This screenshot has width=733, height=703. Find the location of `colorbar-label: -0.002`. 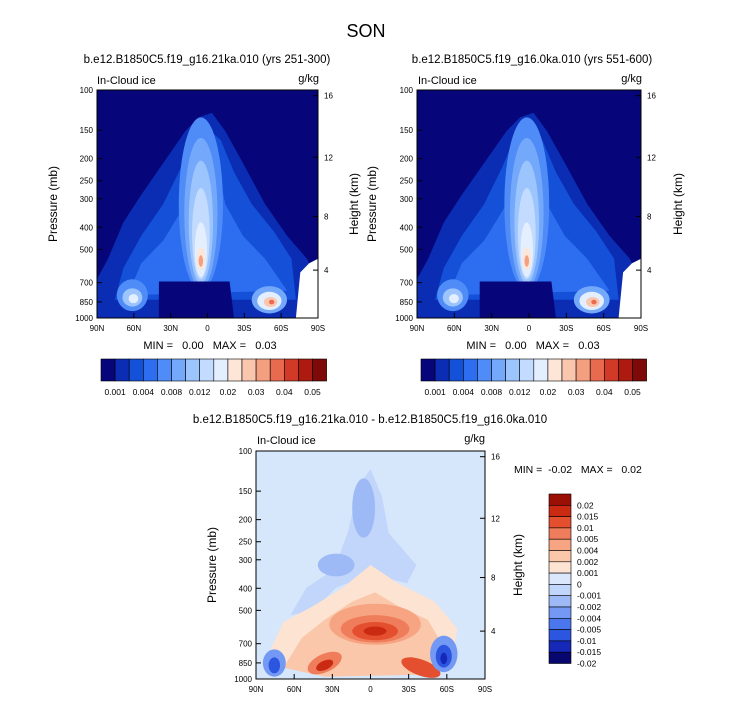

colorbar-label: -0.002 is located at coordinates (589, 607).